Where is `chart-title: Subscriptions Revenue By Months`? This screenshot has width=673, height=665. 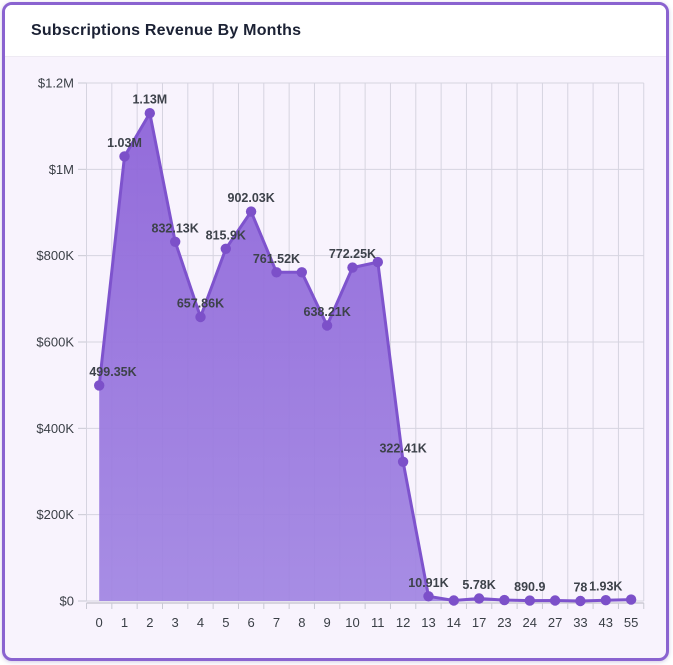 chart-title: Subscriptions Revenue By Months is located at coordinates (166, 30).